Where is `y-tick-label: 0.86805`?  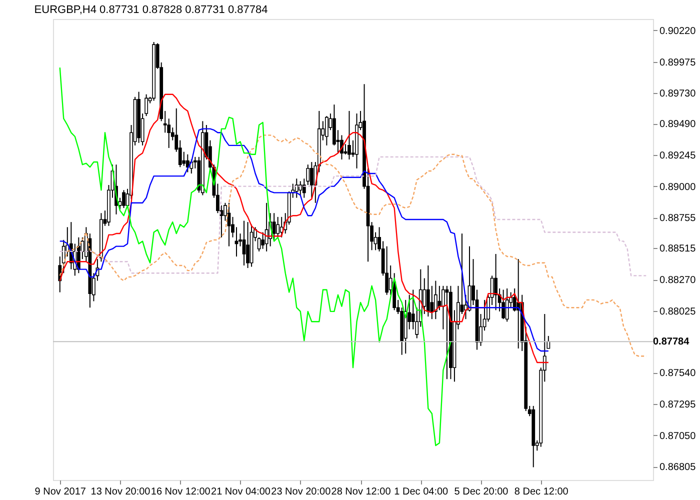 y-tick-label: 0.86805 is located at coordinates (678, 468).